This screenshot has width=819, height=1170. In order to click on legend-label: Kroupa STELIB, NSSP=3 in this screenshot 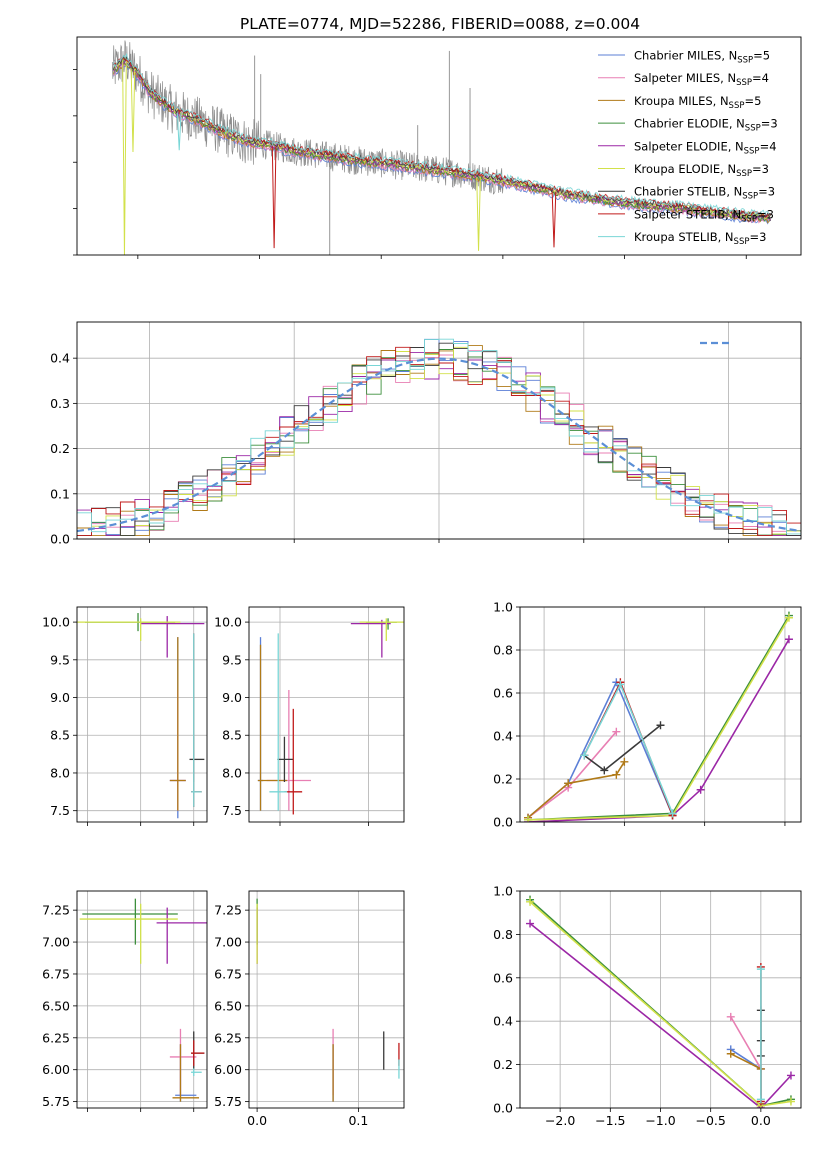, I will do `click(700, 238)`.